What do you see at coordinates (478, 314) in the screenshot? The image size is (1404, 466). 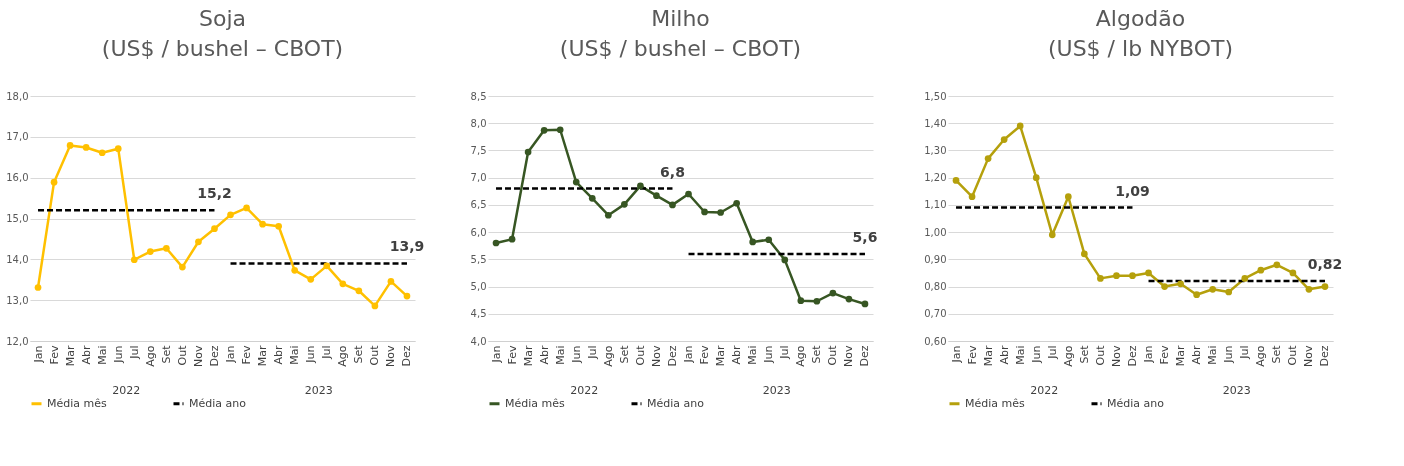 I see `y-tick-label: 4,5` at bounding box center [478, 314].